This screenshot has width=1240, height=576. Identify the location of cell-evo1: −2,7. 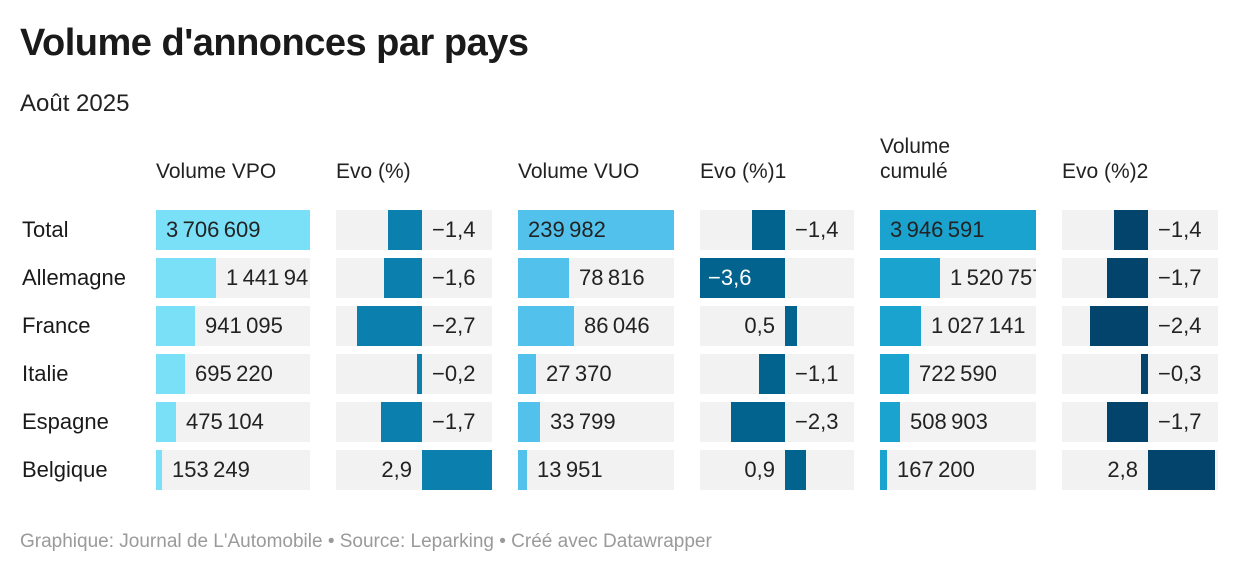
(414, 326).